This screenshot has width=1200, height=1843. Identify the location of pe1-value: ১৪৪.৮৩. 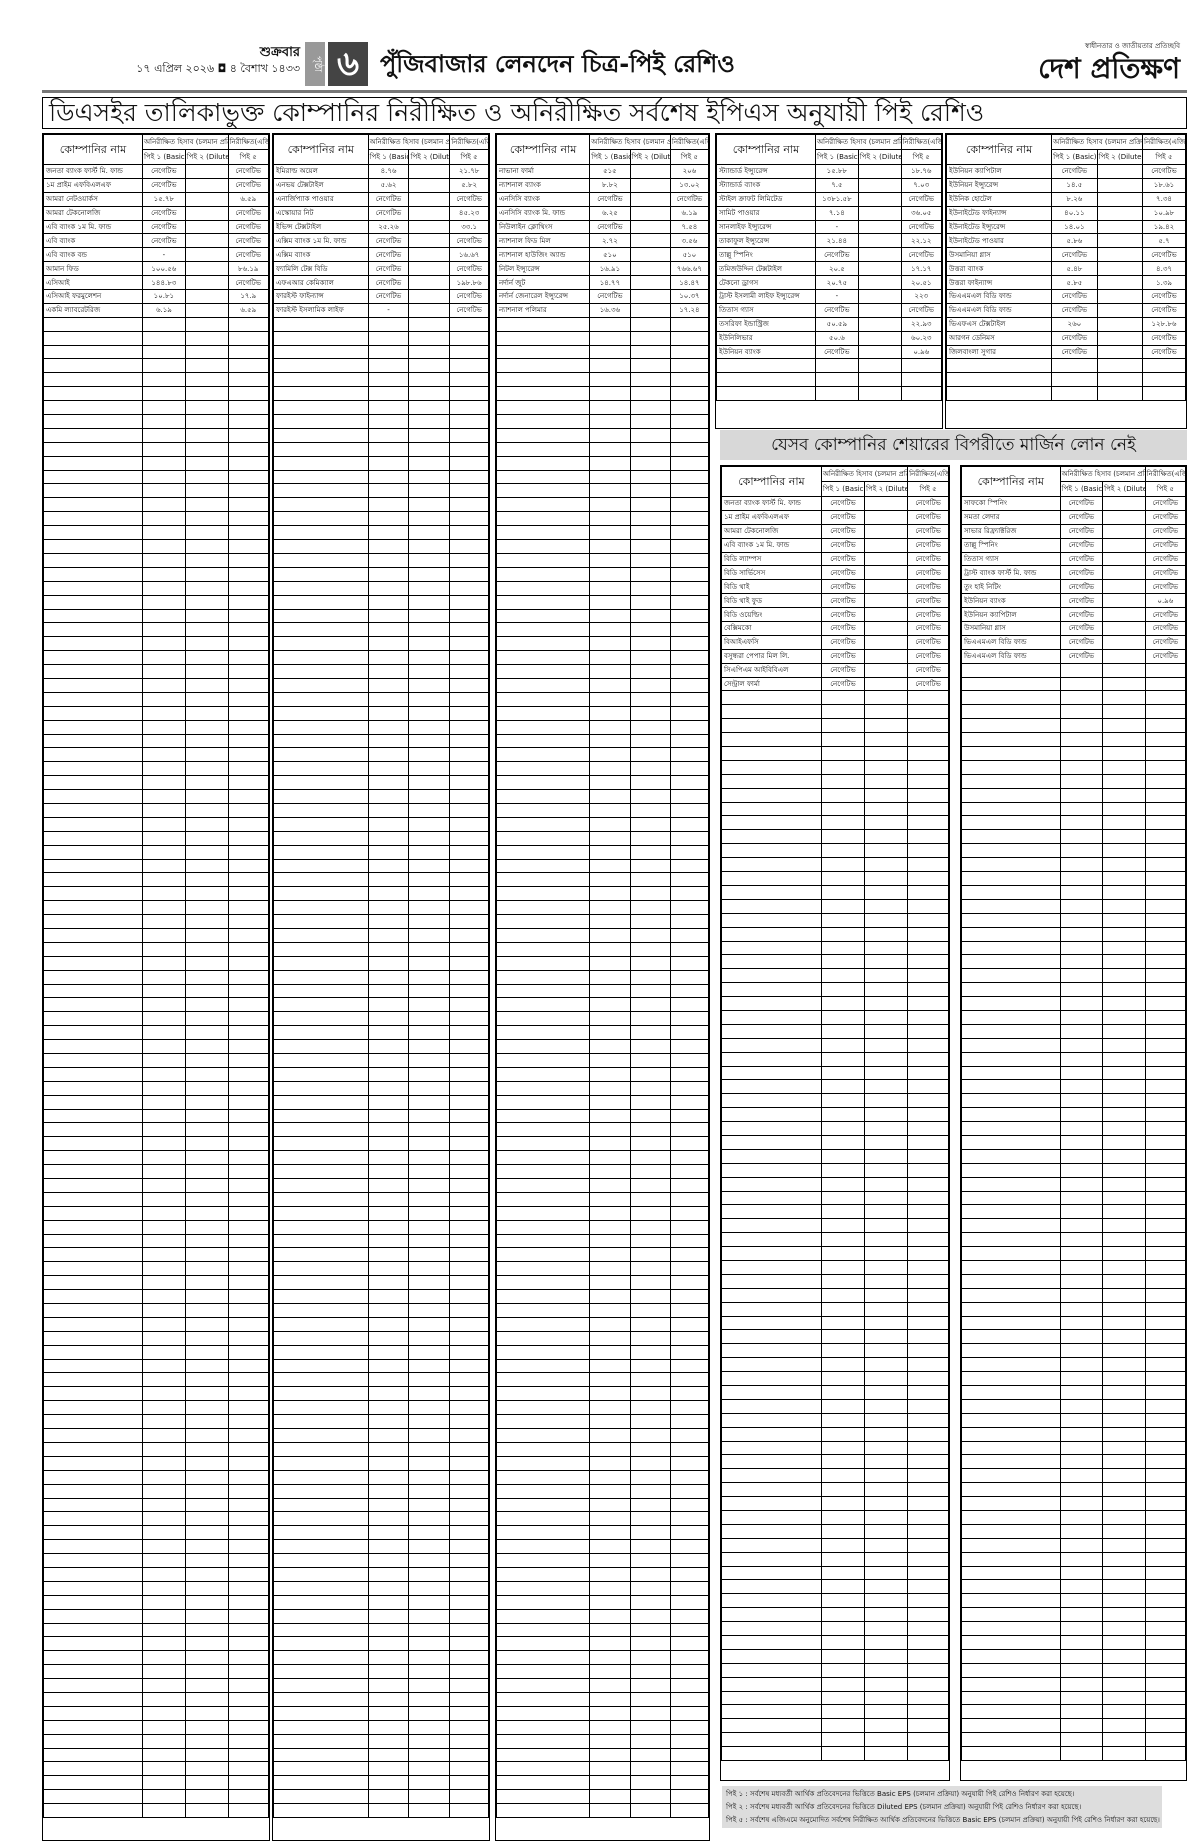
(164, 283).